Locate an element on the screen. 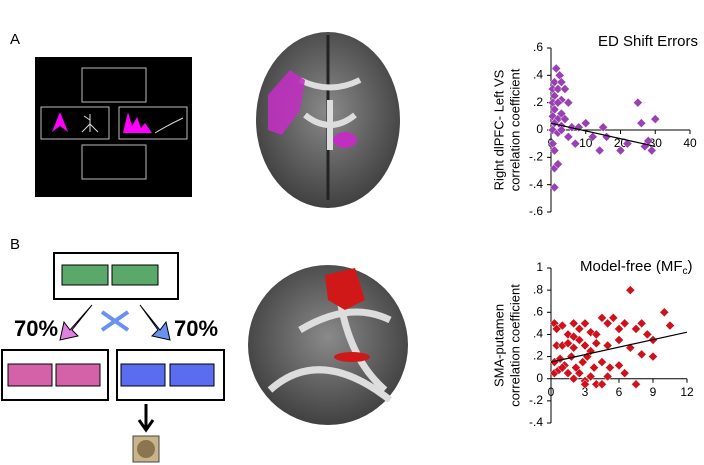 The height and width of the screenshot is (465, 704). y-axis-label: Right dlPFC- Left VS is located at coordinates (498, 129).